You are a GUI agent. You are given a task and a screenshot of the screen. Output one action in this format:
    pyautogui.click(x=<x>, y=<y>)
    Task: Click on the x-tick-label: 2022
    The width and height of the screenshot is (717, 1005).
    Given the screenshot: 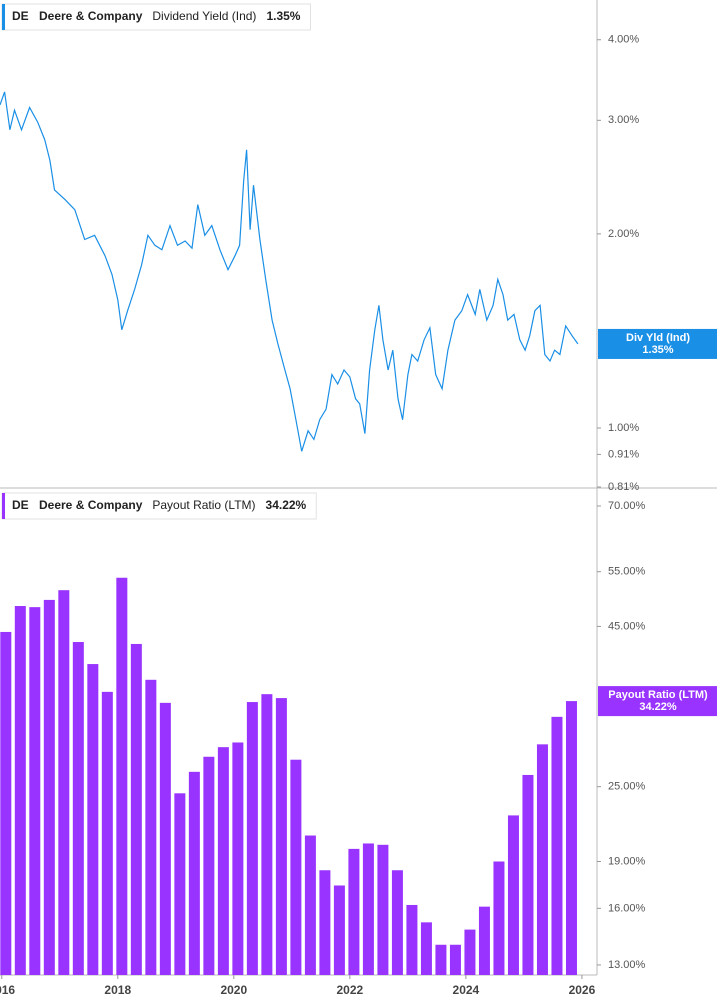 What is the action you would take?
    pyautogui.click(x=349, y=990)
    